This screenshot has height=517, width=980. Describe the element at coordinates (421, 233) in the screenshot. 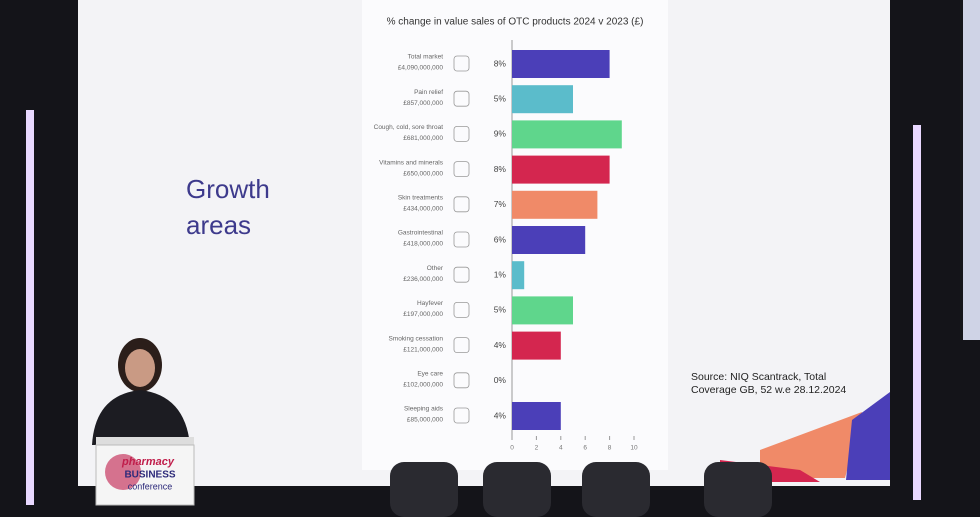

I see `category-label: Gastrointestinal` at that location.